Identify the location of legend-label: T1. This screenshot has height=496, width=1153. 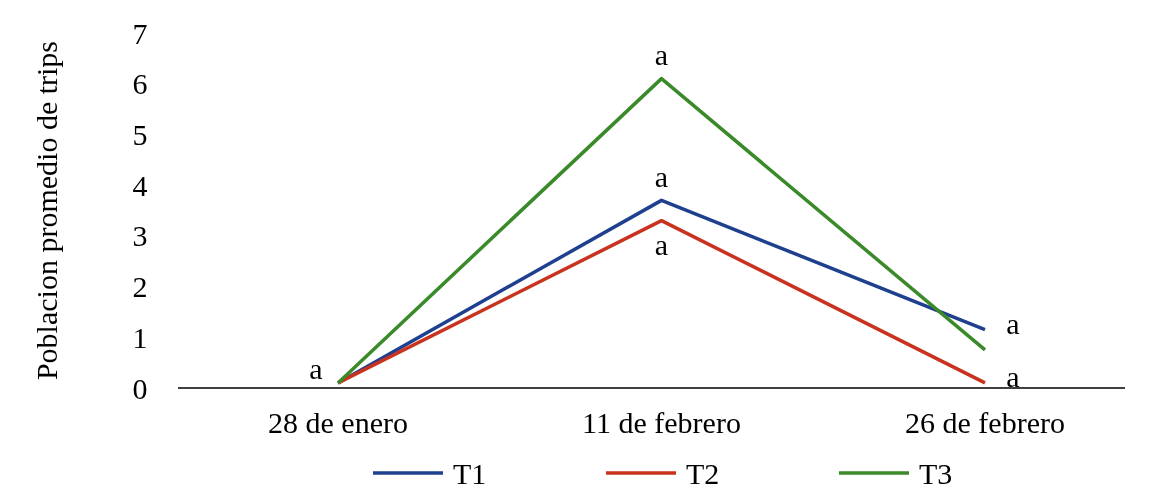
(470, 473).